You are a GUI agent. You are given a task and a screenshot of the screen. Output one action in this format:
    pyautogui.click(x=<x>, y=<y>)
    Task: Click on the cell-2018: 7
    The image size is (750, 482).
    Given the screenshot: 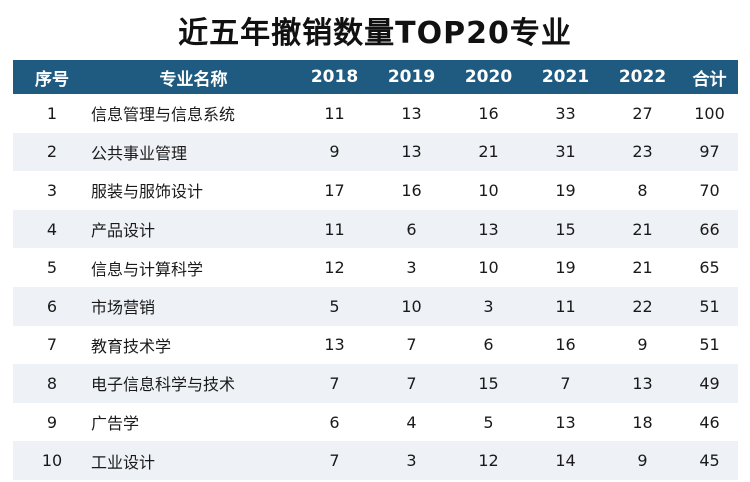 What is the action you would take?
    pyautogui.click(x=334, y=383)
    